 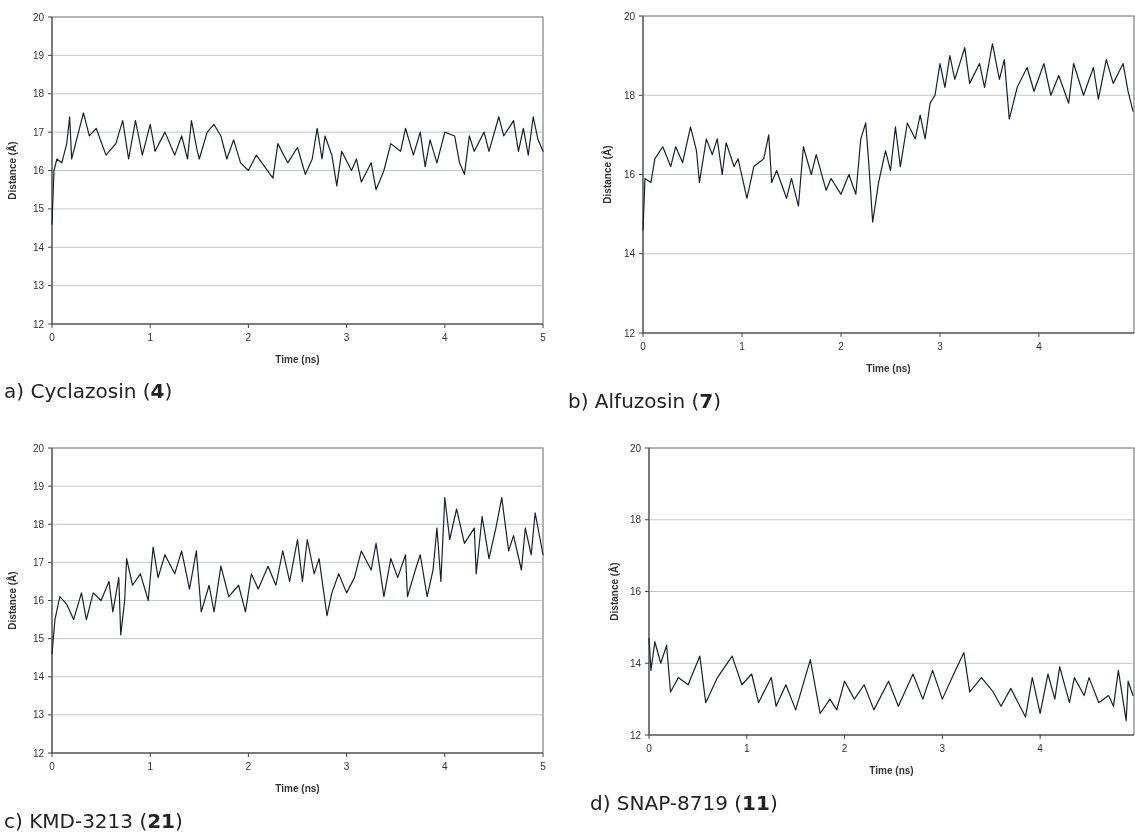 What do you see at coordinates (684, 803) in the screenshot?
I see `text: d) SNAP-8719 (11)` at bounding box center [684, 803].